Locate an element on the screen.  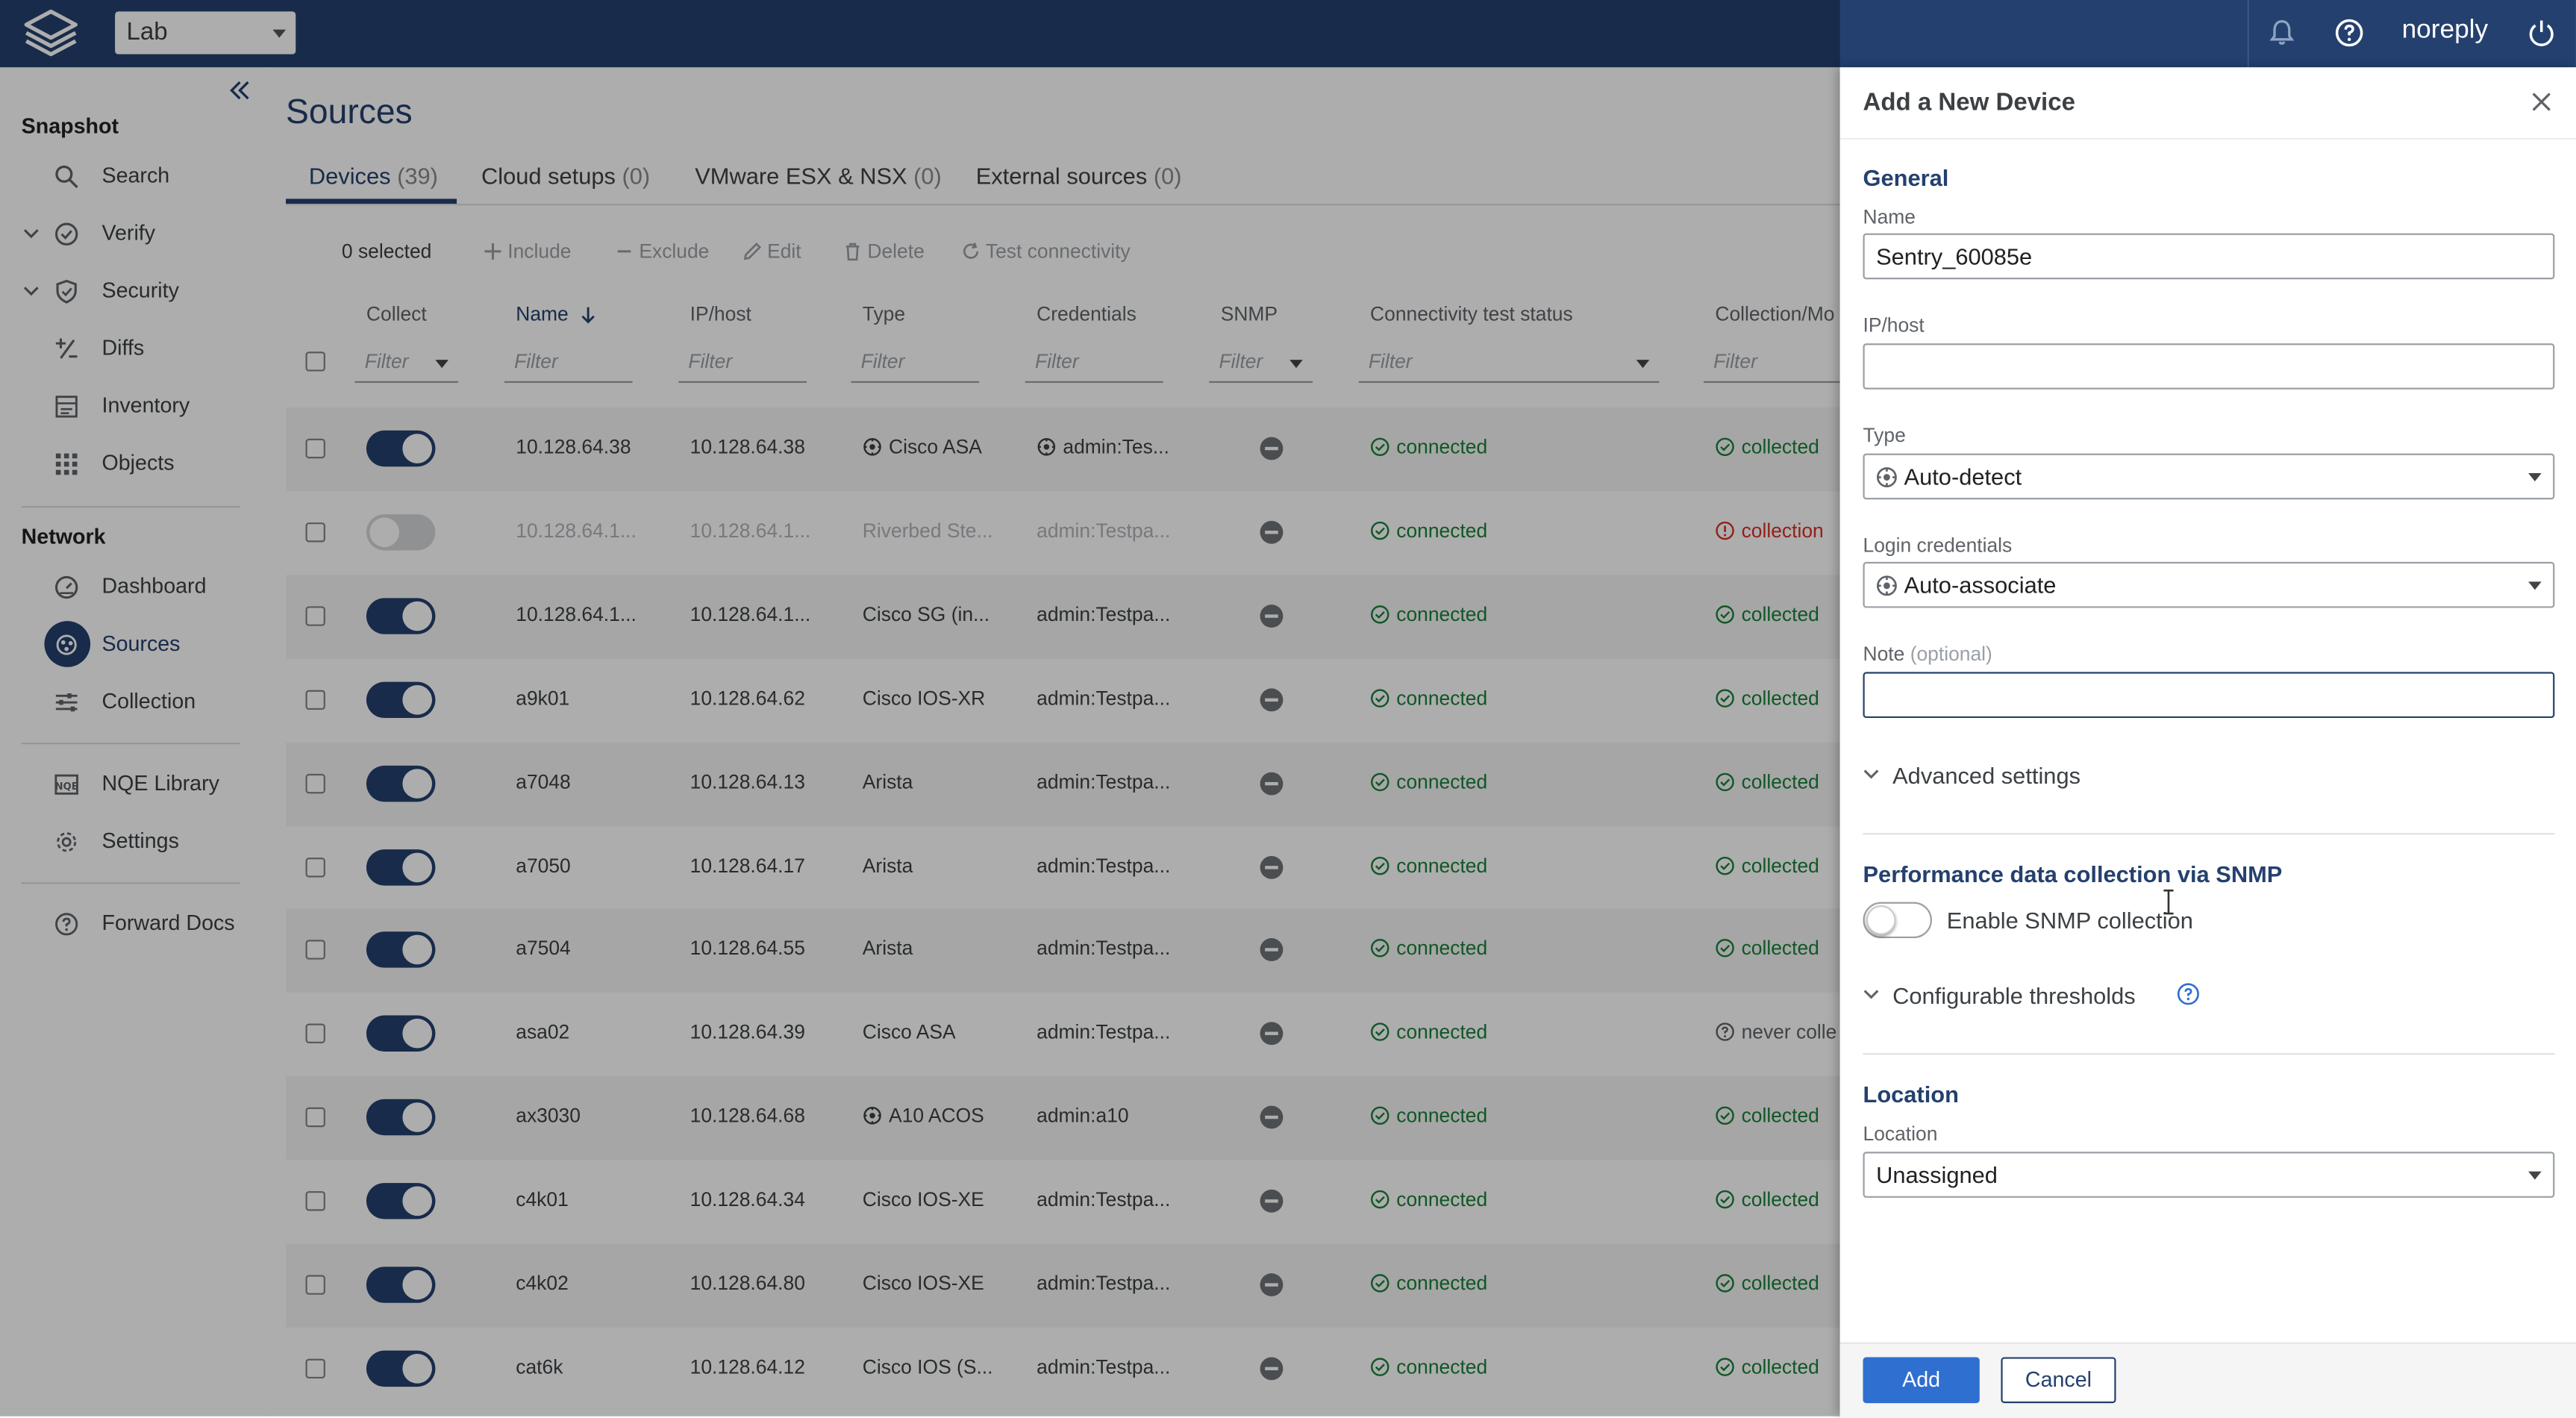
filter-credentials: Filter is located at coordinates (1094, 364).